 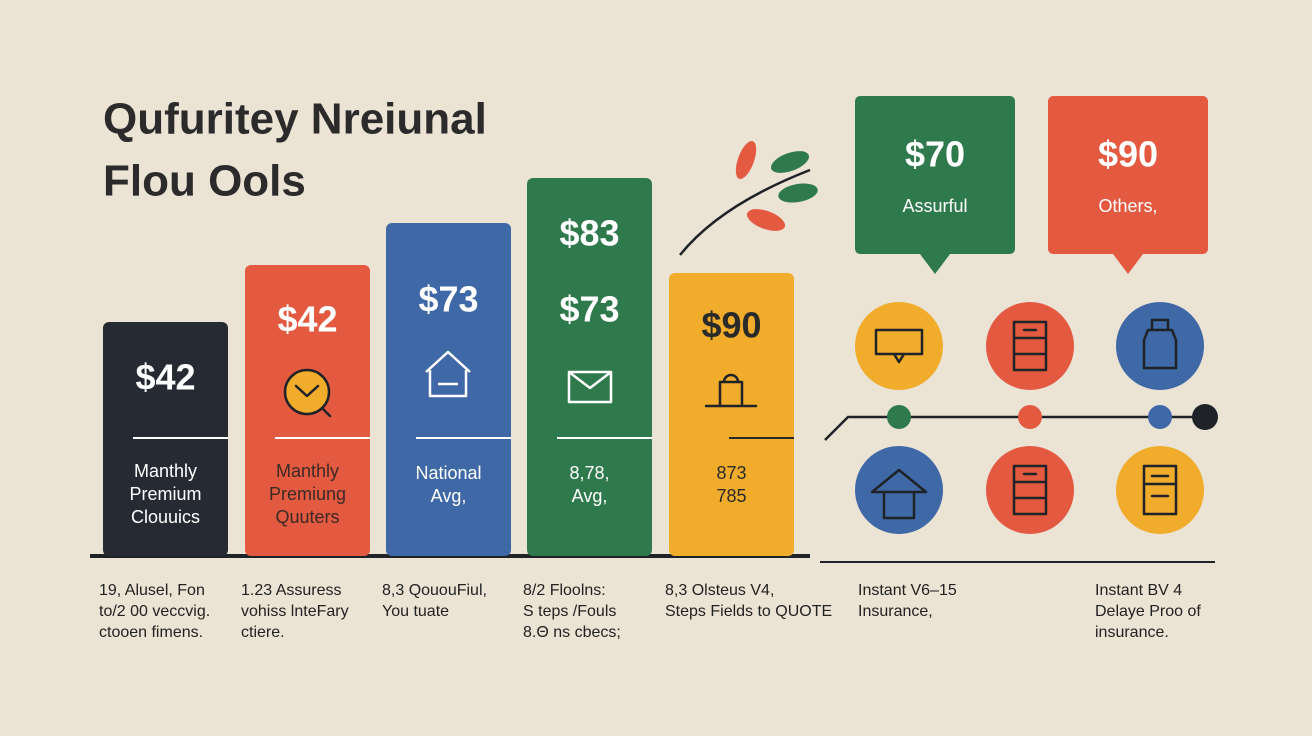 I want to click on price: $90, so click(x=731, y=325).